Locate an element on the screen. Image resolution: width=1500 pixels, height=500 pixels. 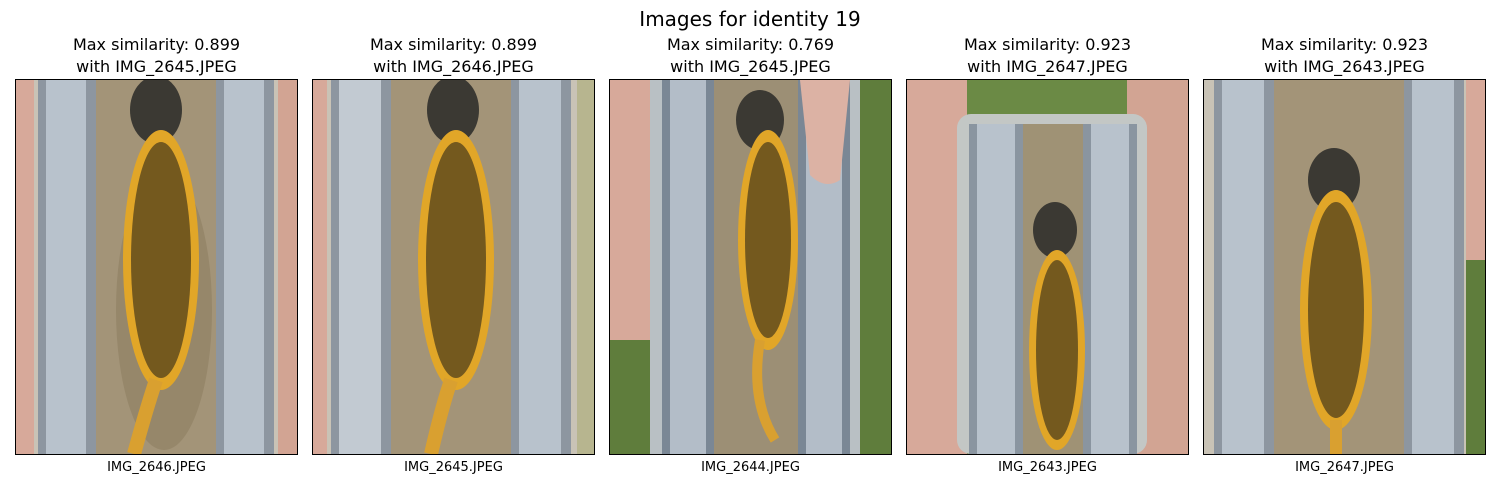
panel-title: Max similarity: 0.923 with IMG_2647.JPEG is located at coordinates (1047, 56).